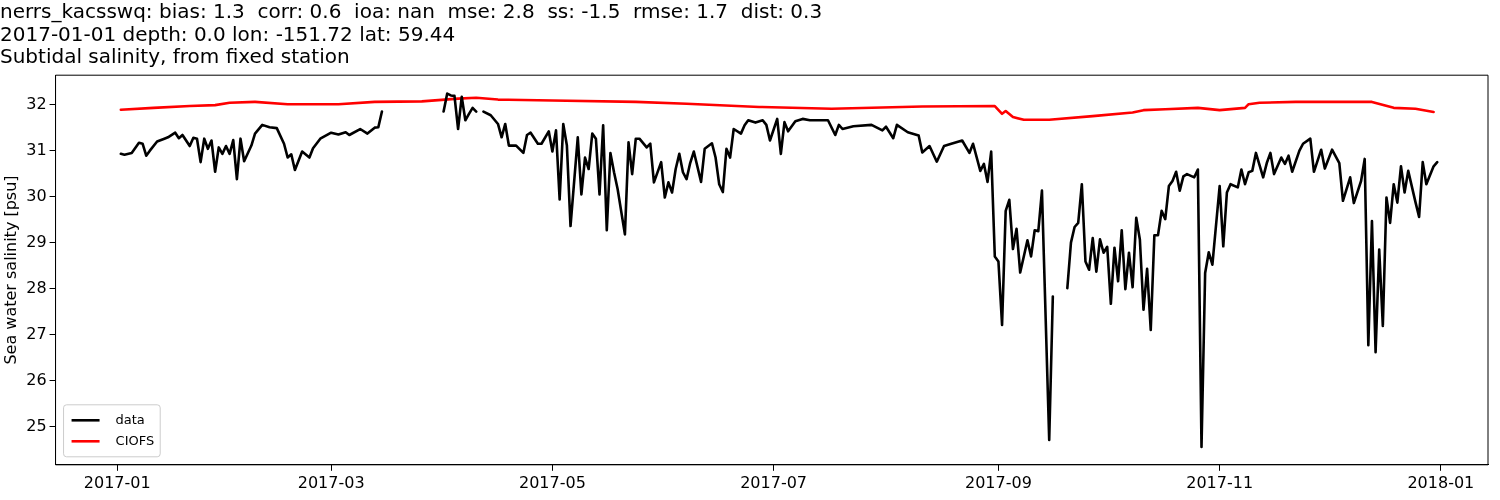 Image resolution: width=1500 pixels, height=500 pixels. Describe the element at coordinates (552, 482) in the screenshot. I see `x-tick-label: 2017-05` at that location.